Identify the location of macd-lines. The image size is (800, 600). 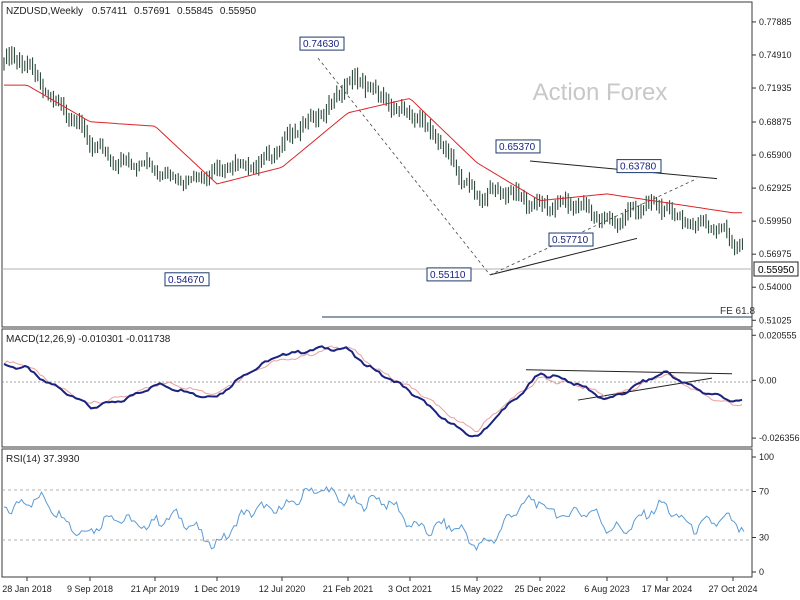
(373, 391).